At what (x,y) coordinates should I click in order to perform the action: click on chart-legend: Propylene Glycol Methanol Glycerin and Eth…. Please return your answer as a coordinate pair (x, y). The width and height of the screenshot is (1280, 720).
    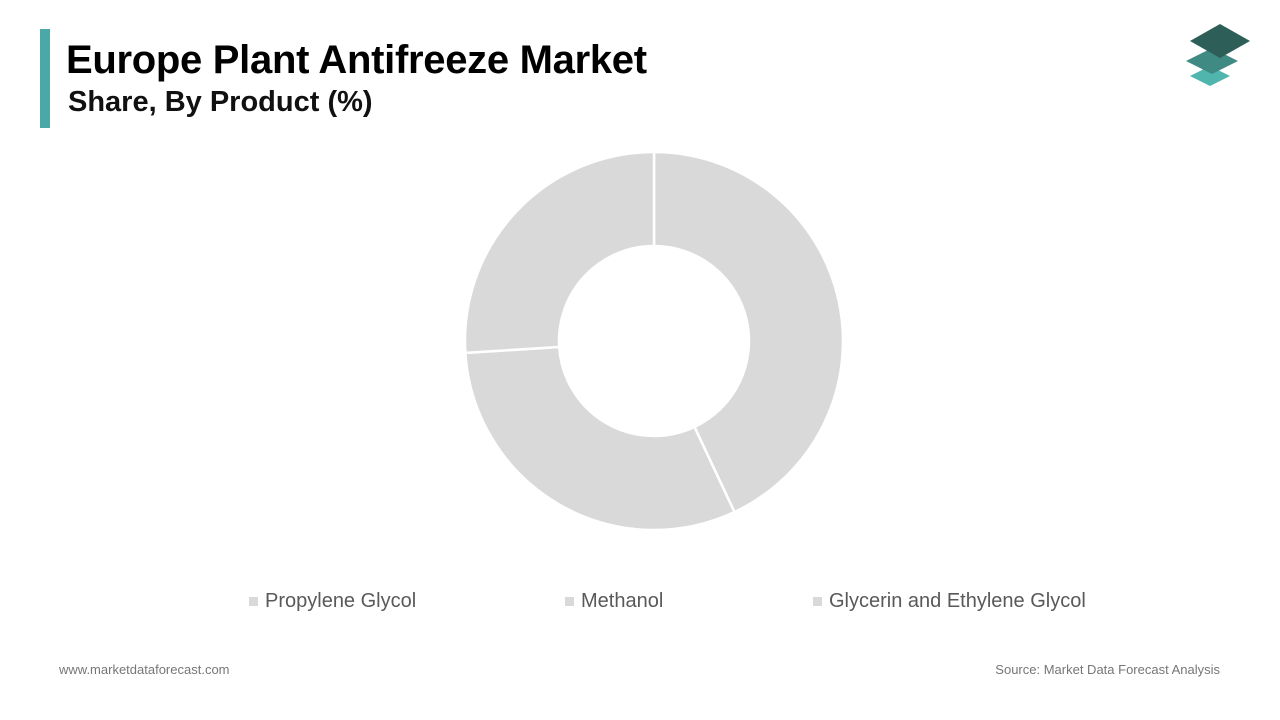
    Looking at the image, I should click on (640, 602).